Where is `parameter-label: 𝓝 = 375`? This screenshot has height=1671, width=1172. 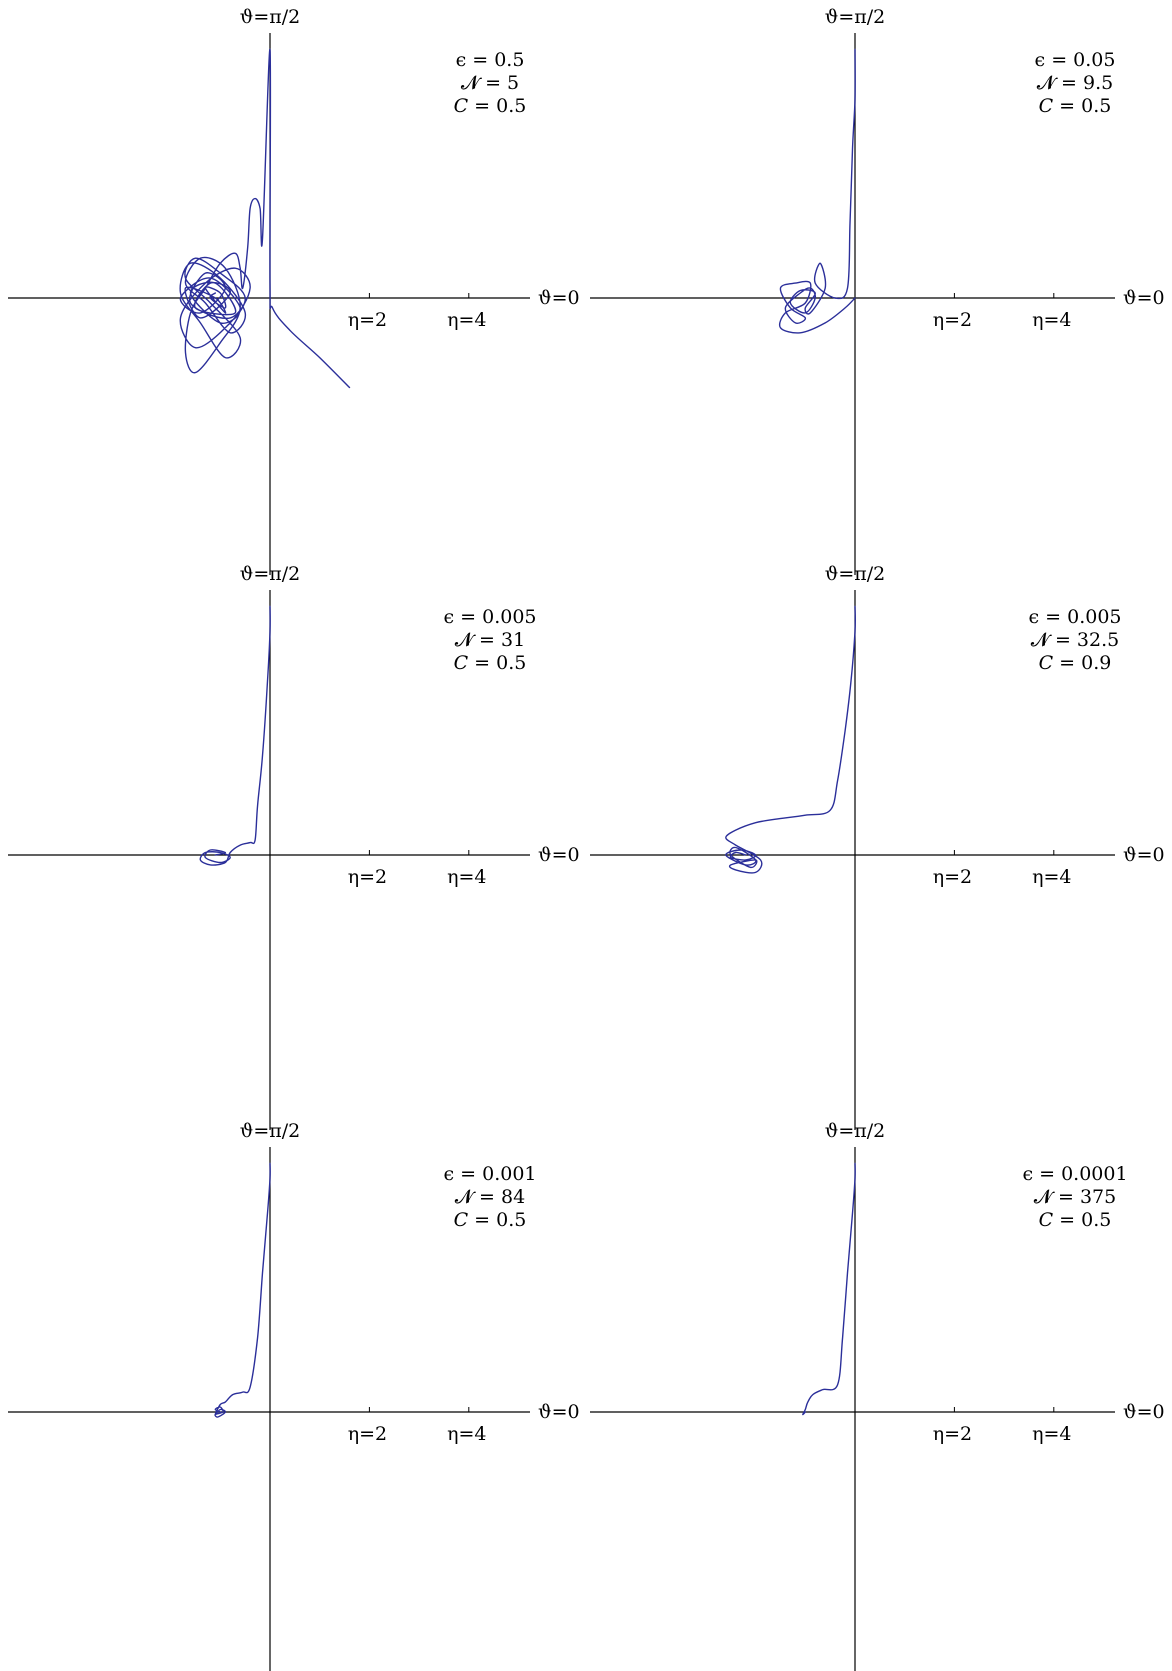 parameter-label: 𝓝 = 375 is located at coordinates (1075, 1197).